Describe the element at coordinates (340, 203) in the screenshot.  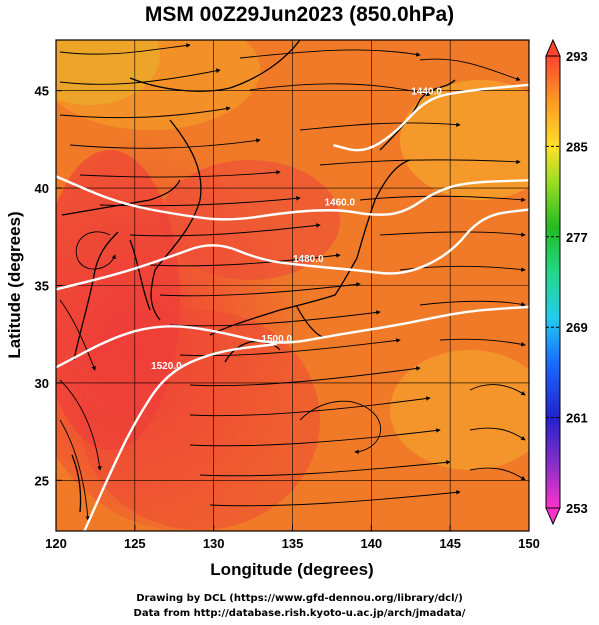
I see `contour-label: 1460.0` at that location.